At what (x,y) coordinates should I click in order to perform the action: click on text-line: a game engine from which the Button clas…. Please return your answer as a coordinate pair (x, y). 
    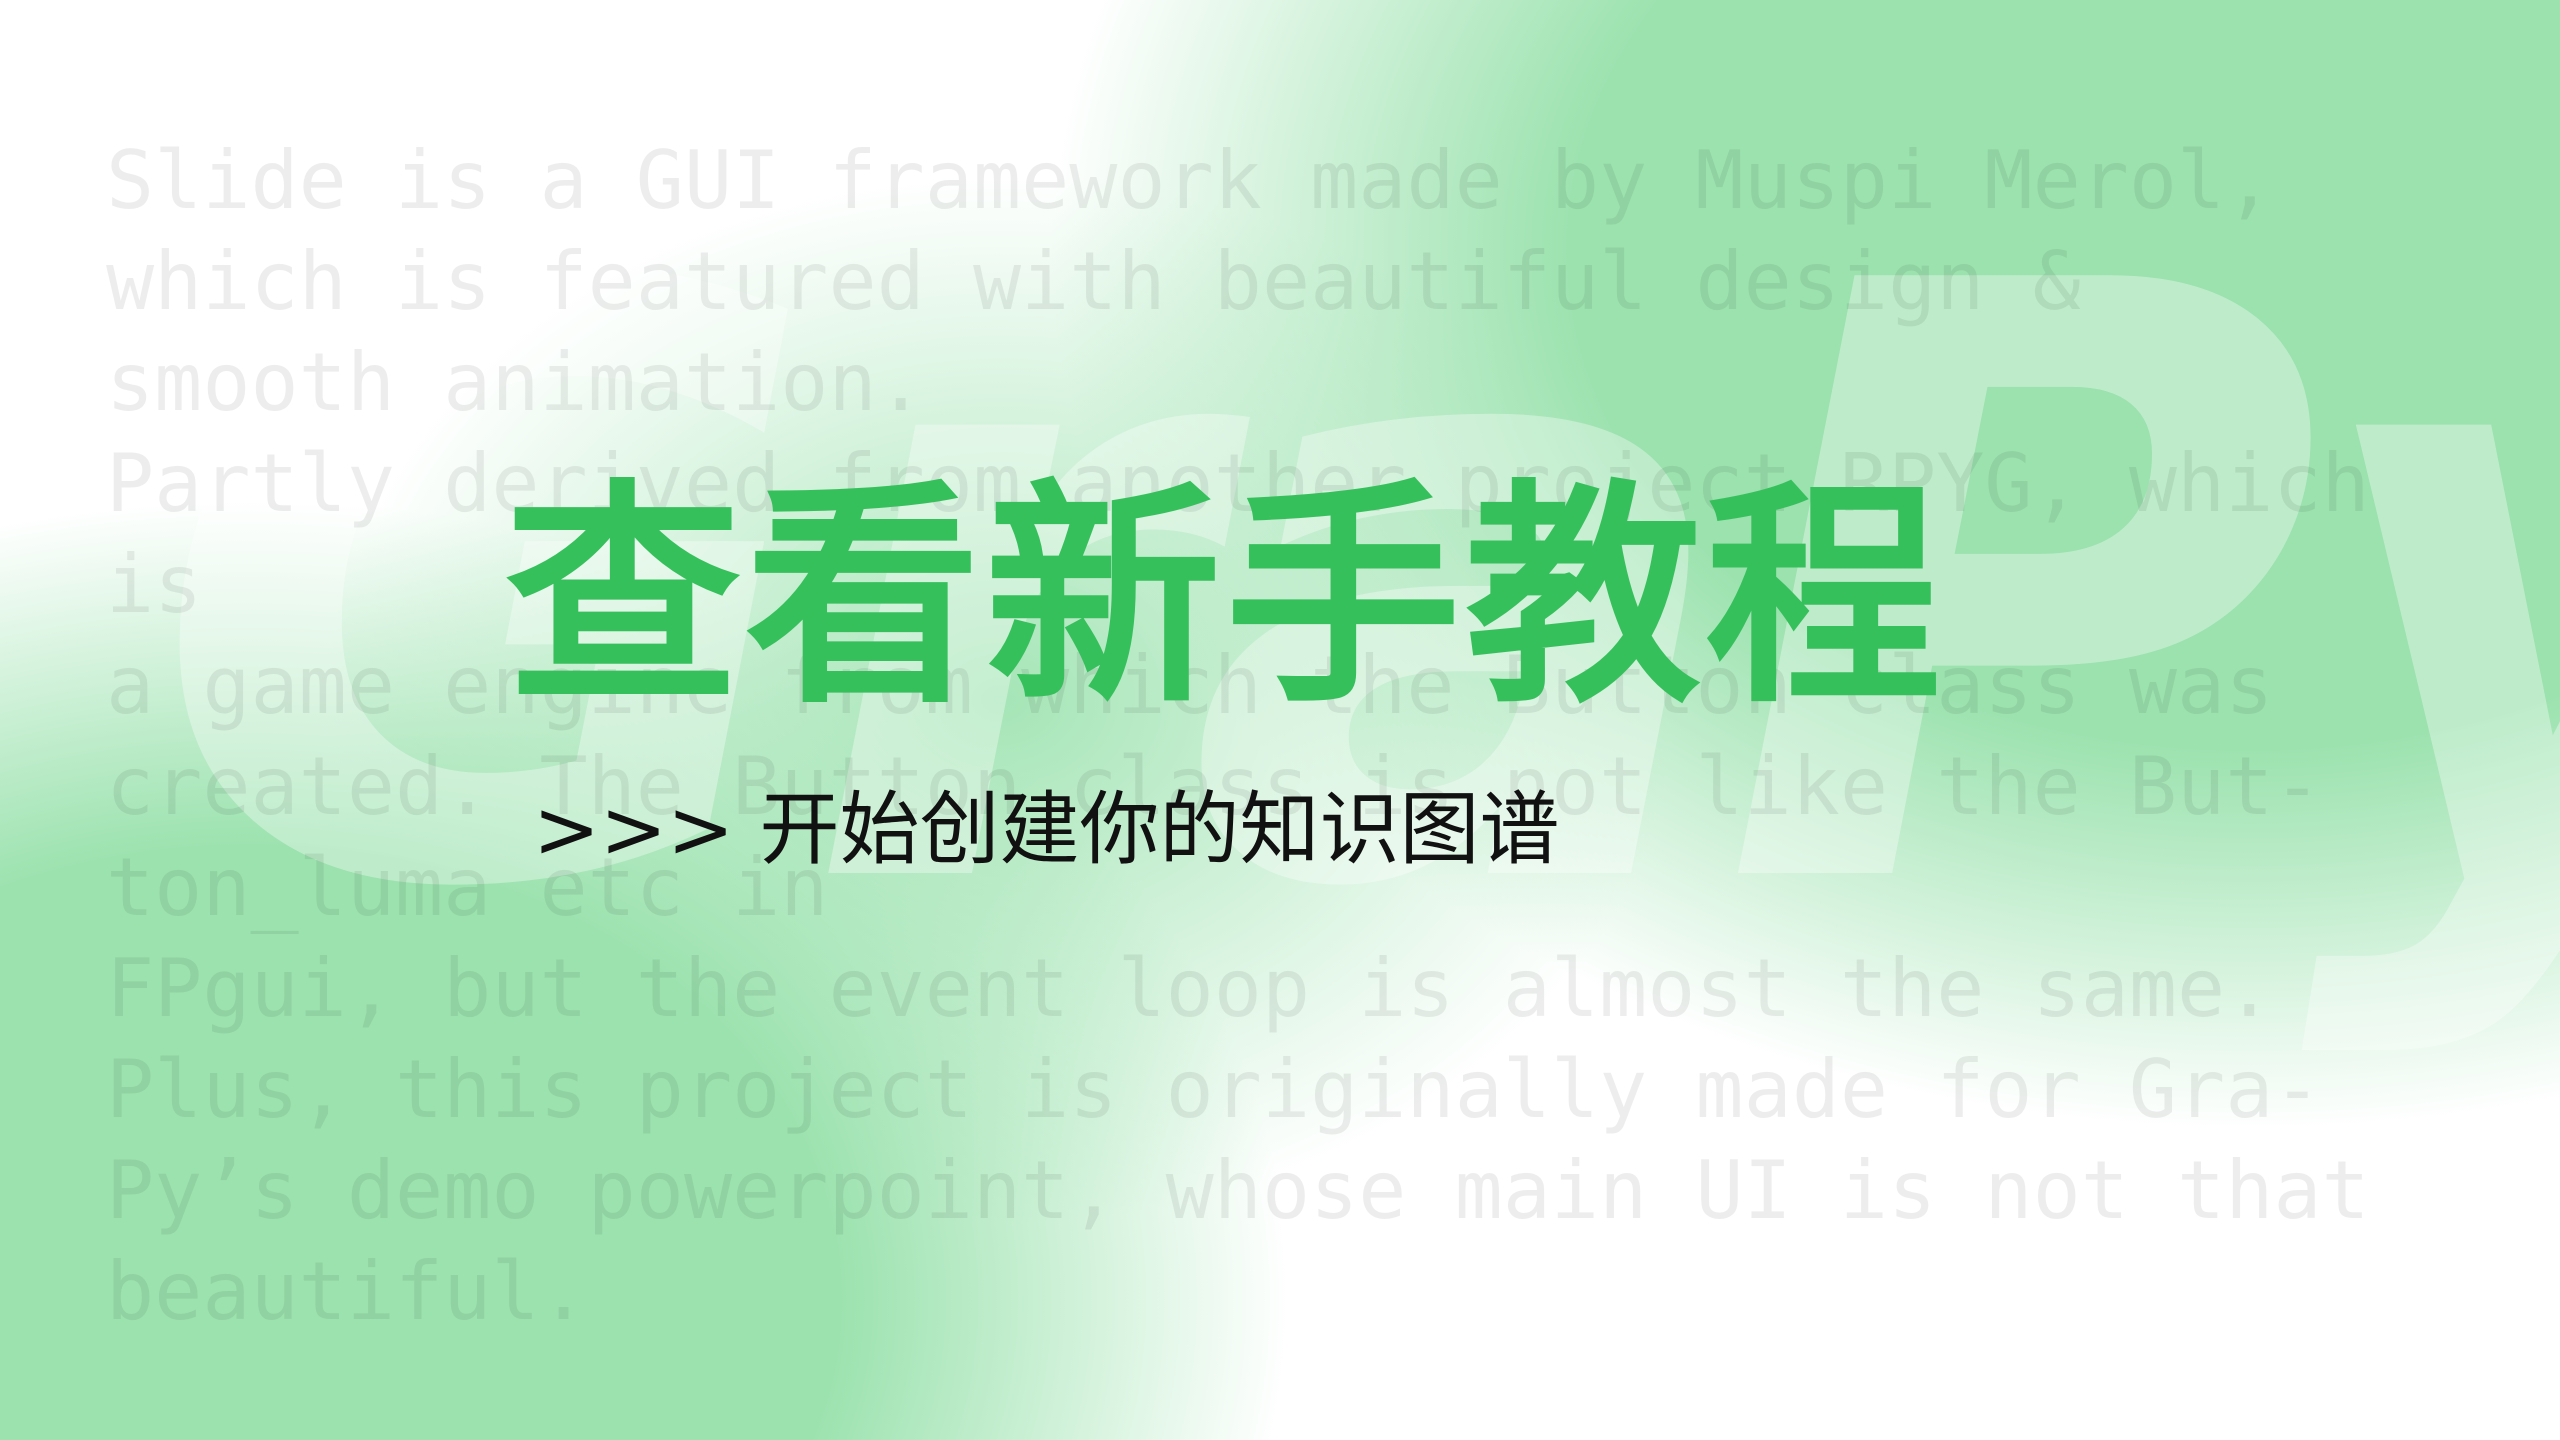
    Looking at the image, I should click on (1190, 685).